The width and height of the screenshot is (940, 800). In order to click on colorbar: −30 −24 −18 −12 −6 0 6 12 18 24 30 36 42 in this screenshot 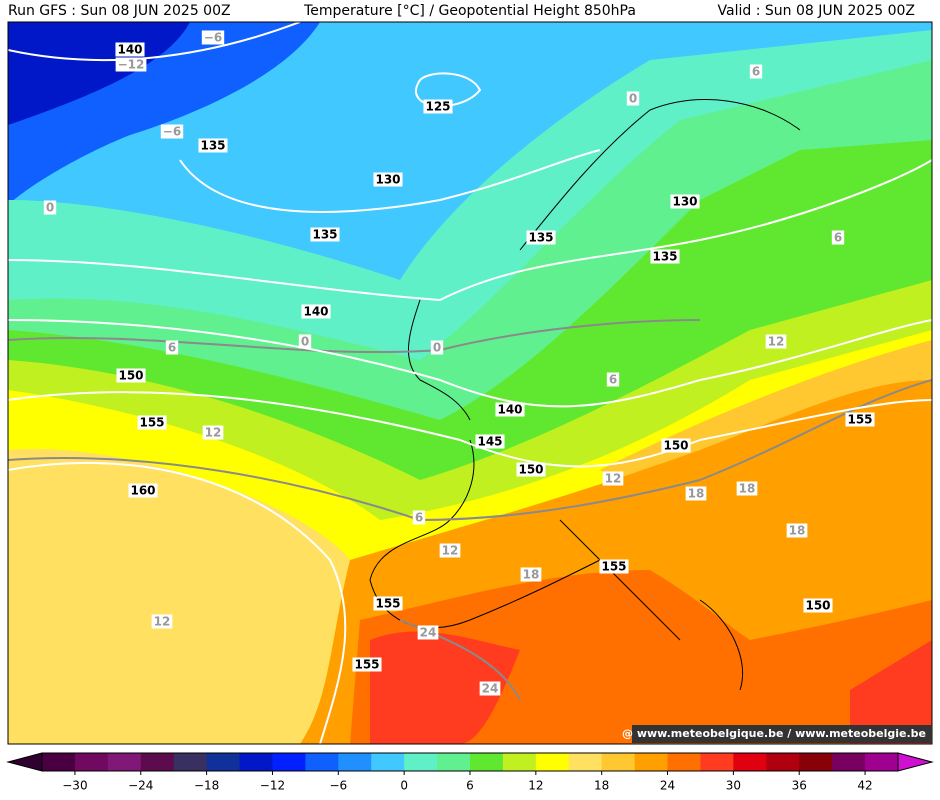, I will do `click(470, 772)`.